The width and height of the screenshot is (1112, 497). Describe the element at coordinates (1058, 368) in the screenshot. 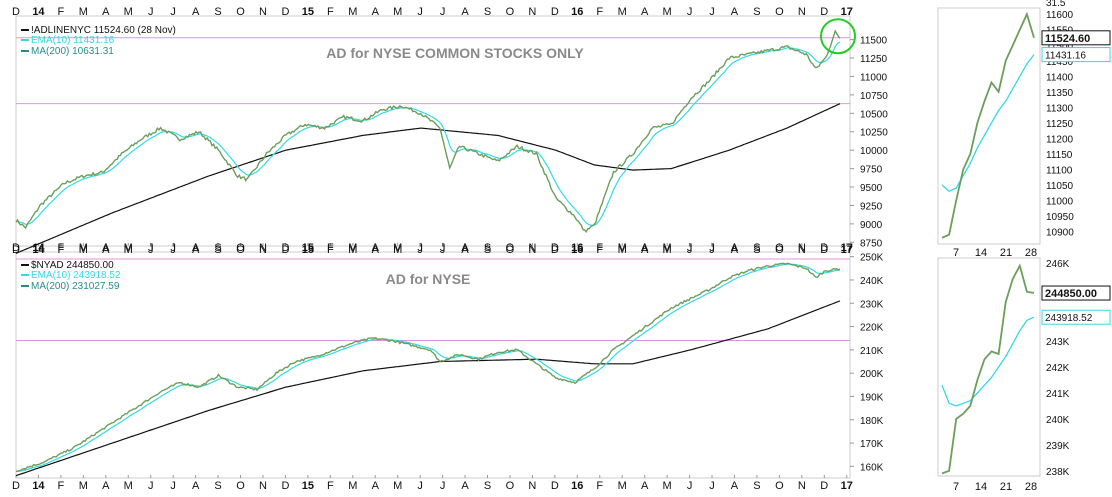

I see `zoom-bottom-y-tick-label: 242K` at that location.